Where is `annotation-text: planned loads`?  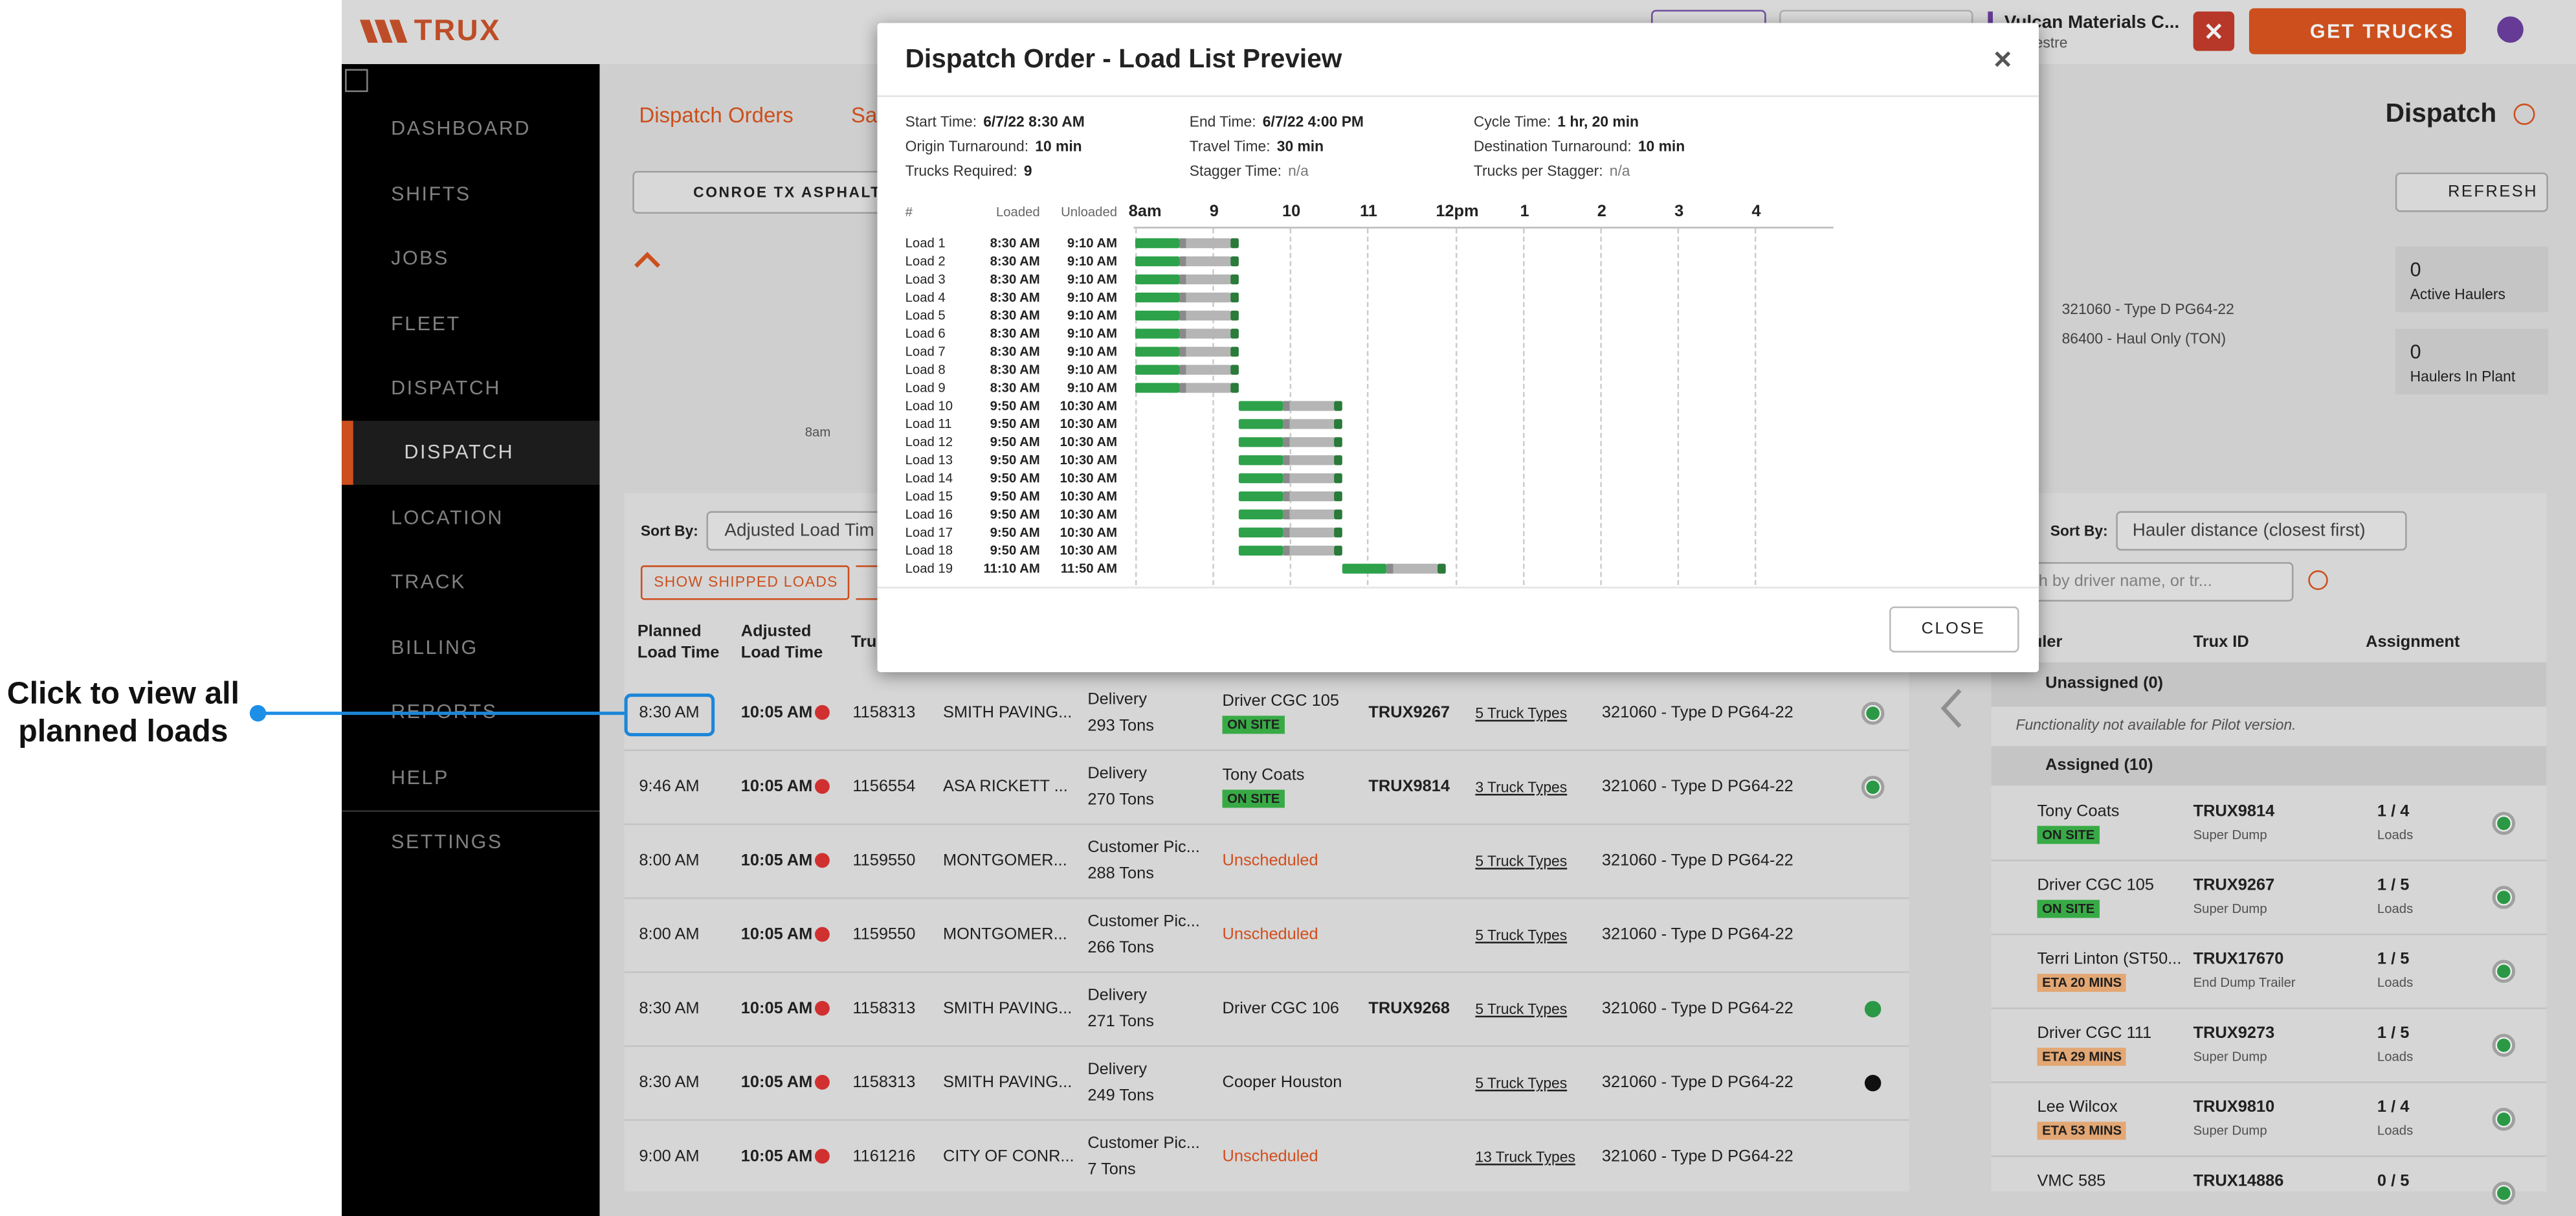 annotation-text: planned loads is located at coordinates (123, 733).